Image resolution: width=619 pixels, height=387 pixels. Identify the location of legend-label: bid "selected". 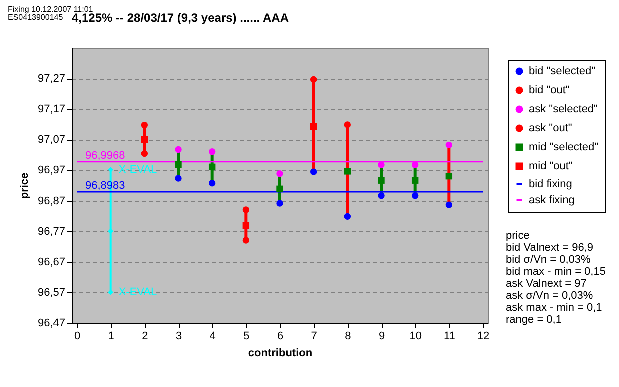
(562, 72).